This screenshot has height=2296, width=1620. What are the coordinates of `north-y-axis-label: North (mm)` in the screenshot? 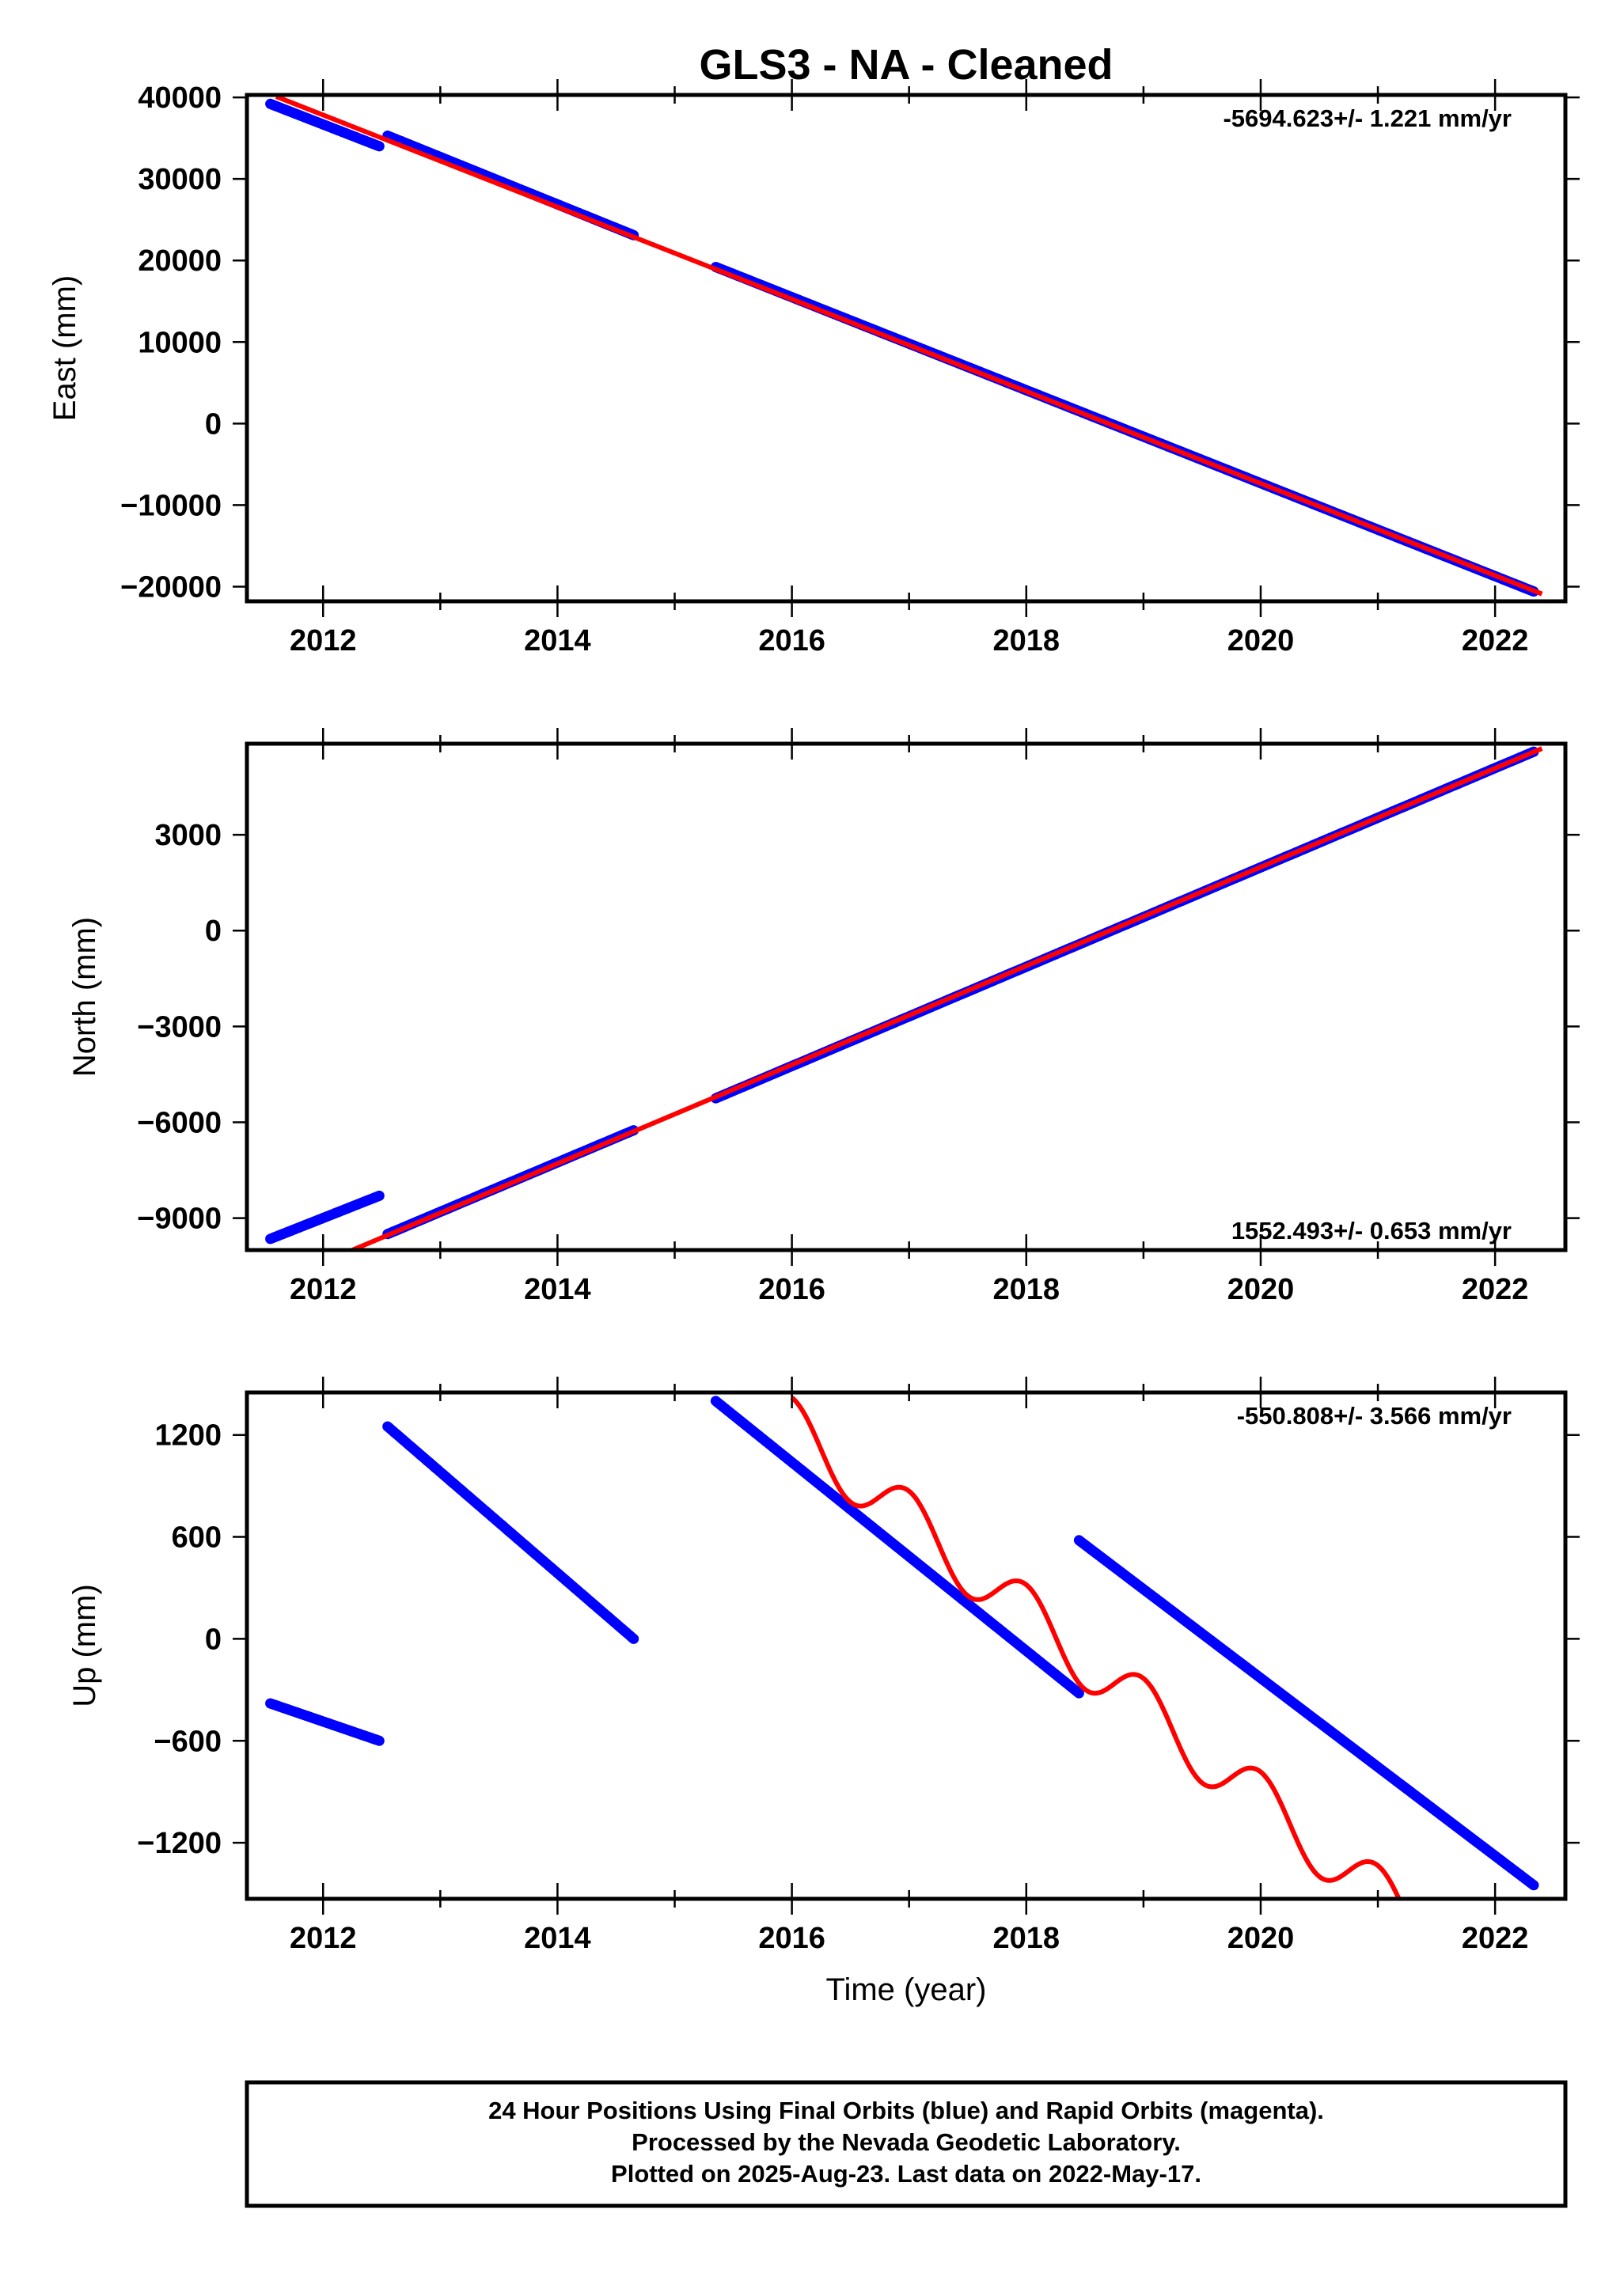 It's located at (84, 997).